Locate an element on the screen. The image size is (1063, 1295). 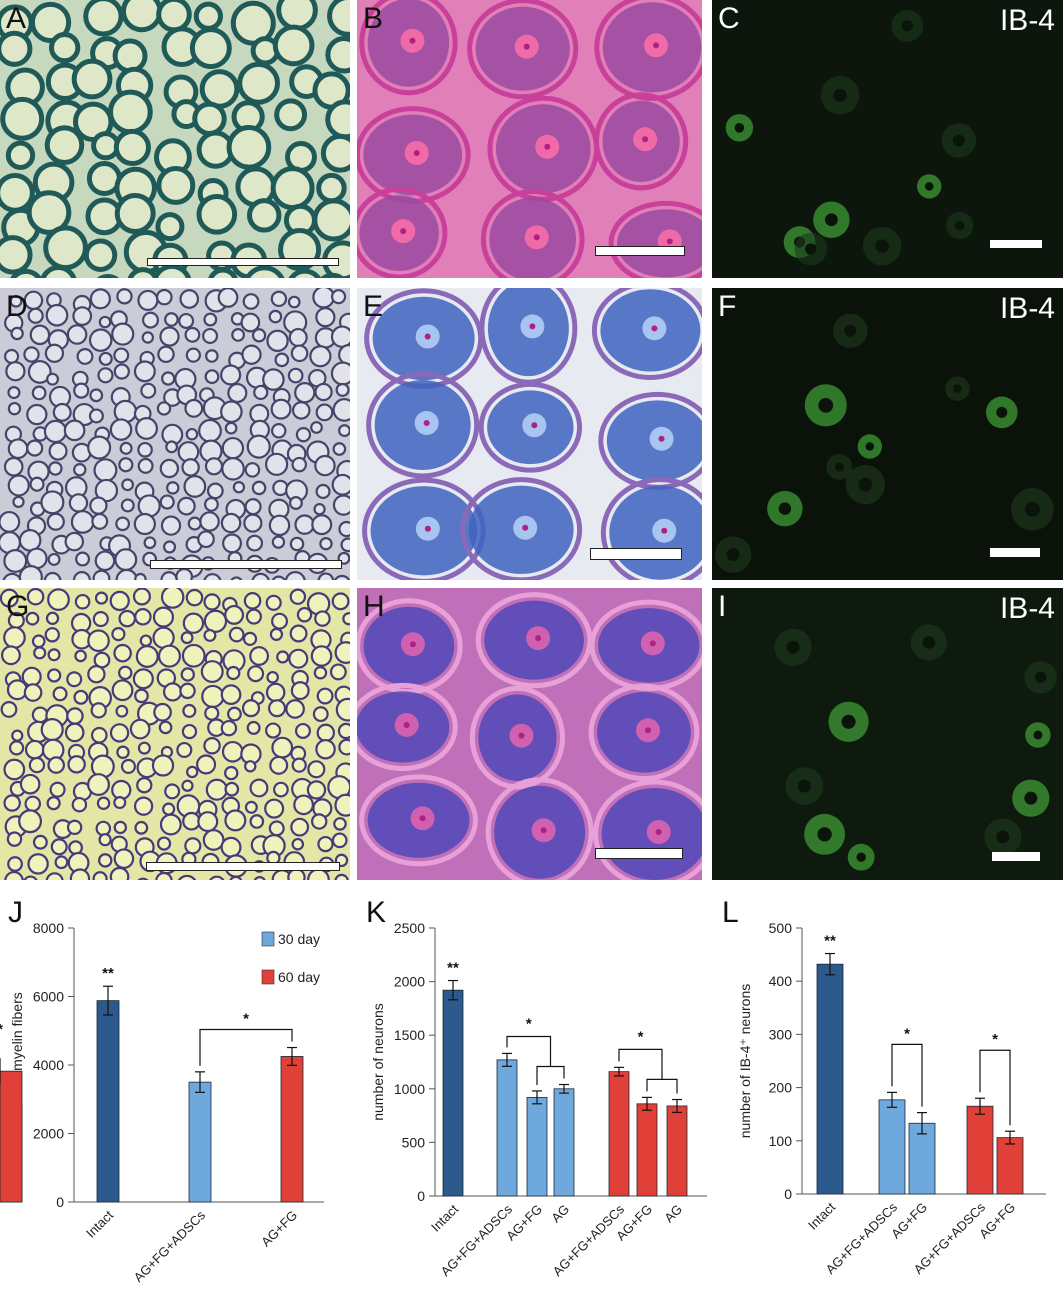
x-tick-label: Intact is located at coordinates (821, 1215).